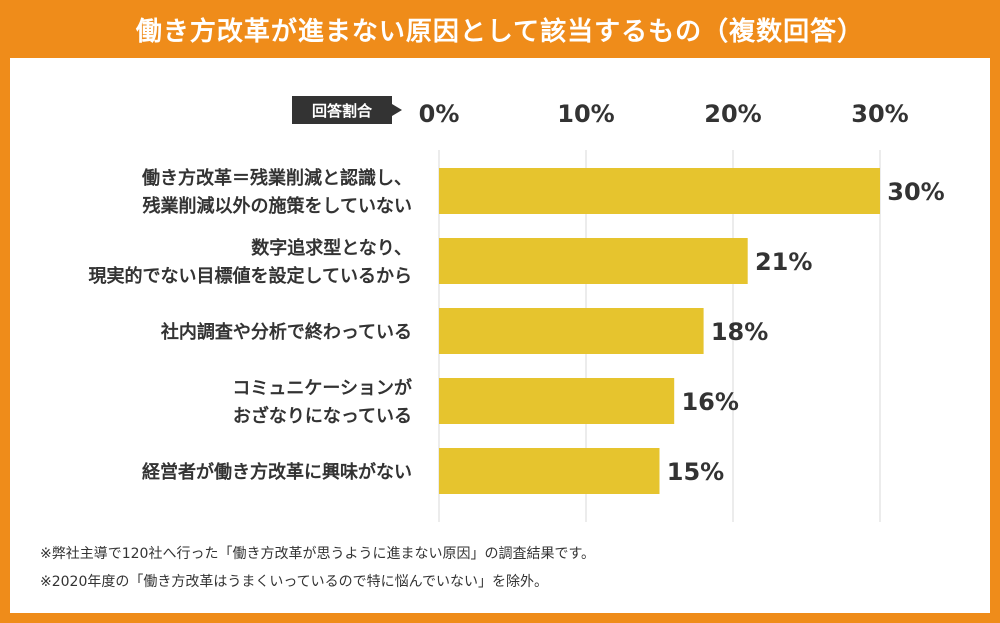  I want to click on value-label-1: 30%, so click(915, 192).